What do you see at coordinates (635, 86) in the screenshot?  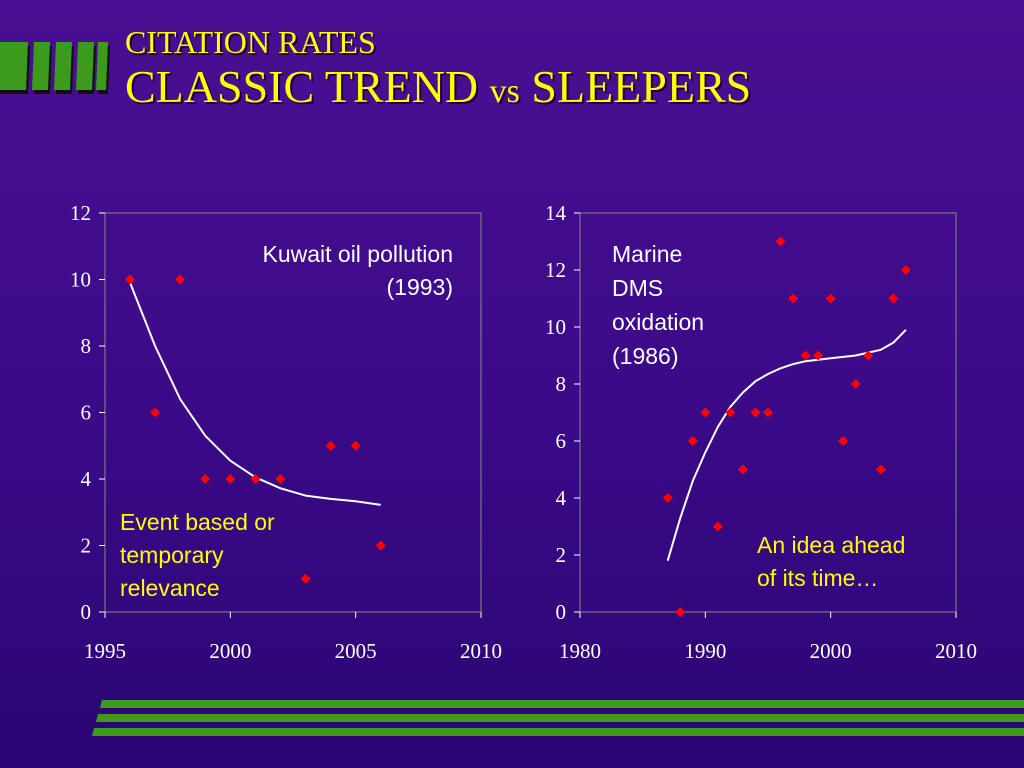 I see `title-part-b: SLEEPERS` at bounding box center [635, 86].